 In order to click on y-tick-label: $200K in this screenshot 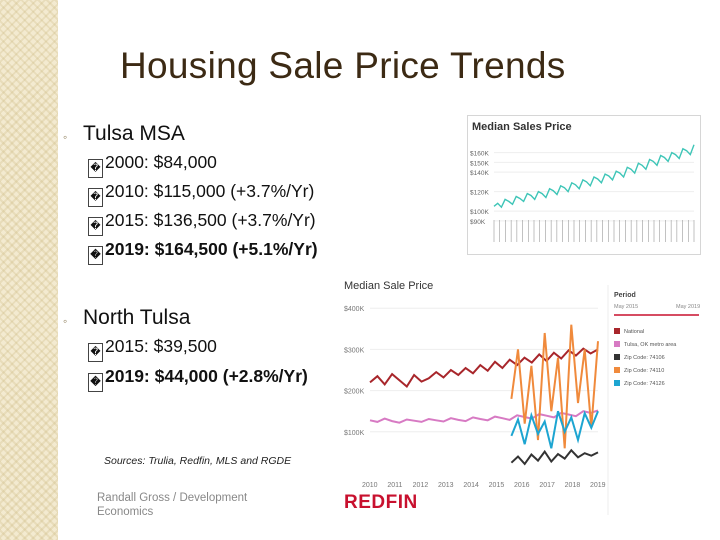, I will do `click(354, 392)`.